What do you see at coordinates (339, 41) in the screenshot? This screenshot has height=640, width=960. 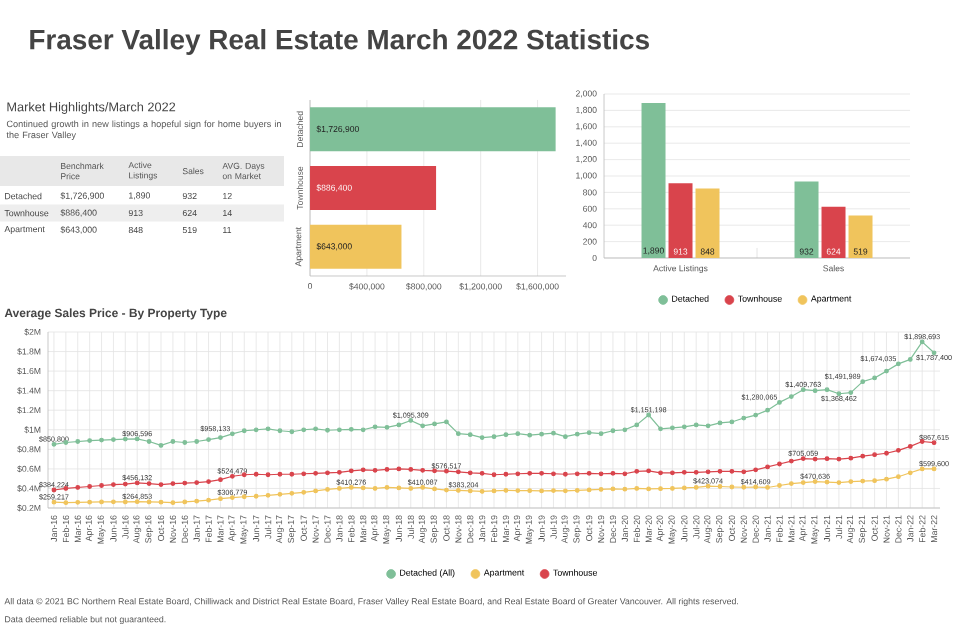 I see `text: Fraser Valley Real Estate March 2022 Statistics` at bounding box center [339, 41].